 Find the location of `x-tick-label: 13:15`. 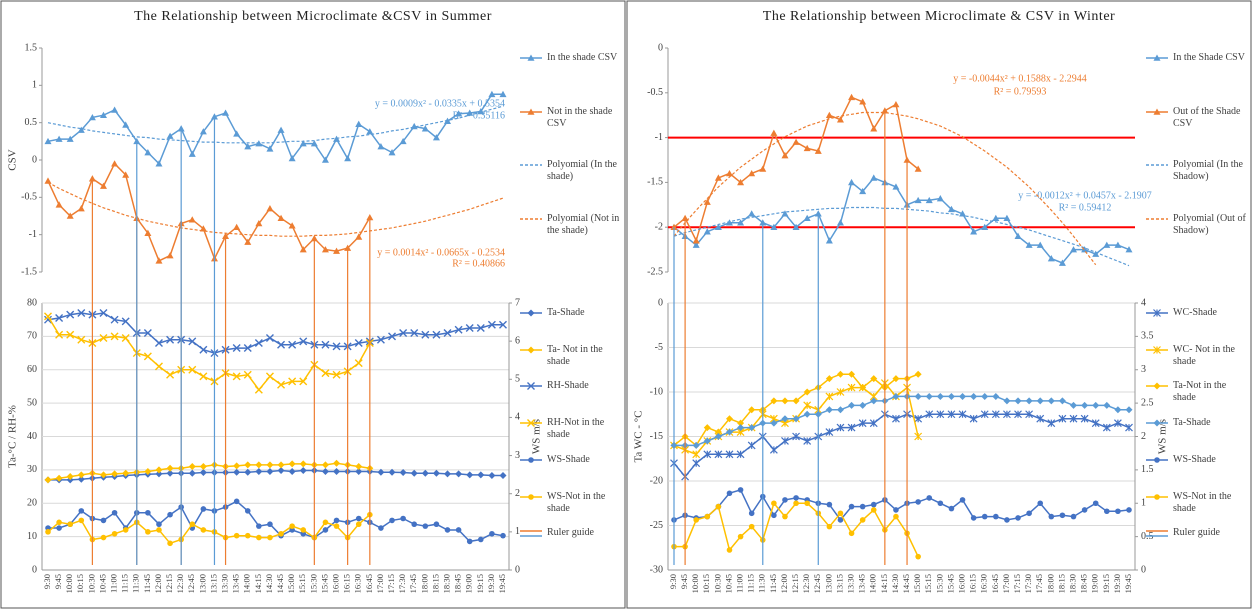

x-tick-label: 13:15 is located at coordinates (213, 583).